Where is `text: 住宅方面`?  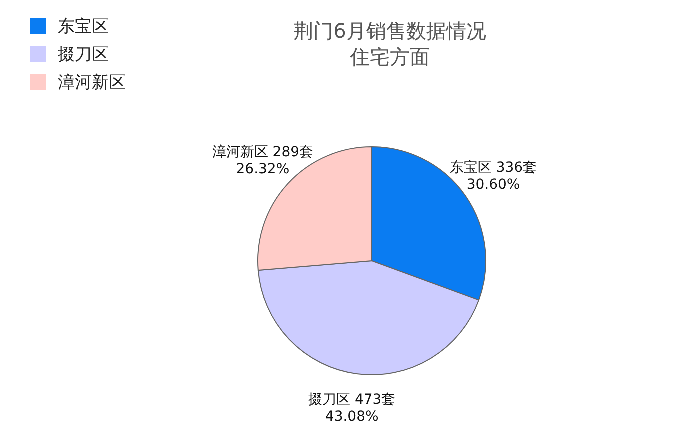 text: 住宅方面 is located at coordinates (389, 57).